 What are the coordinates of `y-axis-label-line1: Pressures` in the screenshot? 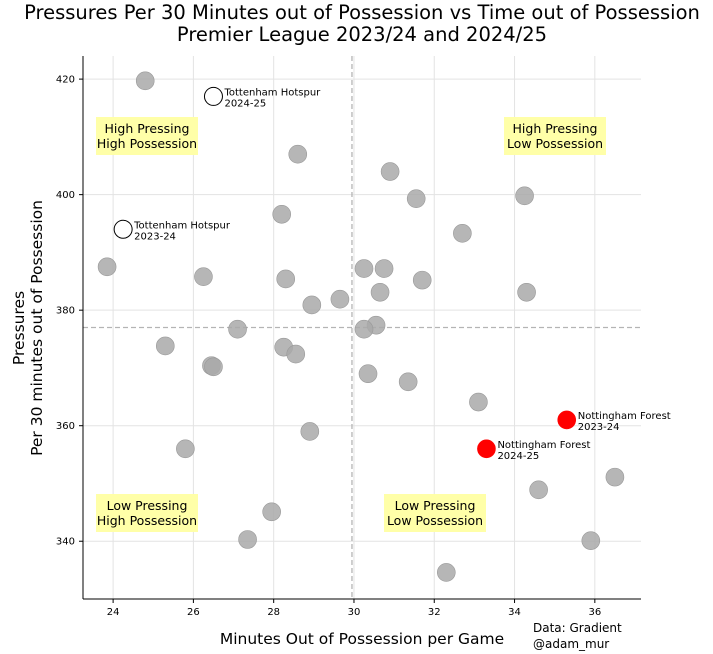 It's located at (19, 328).